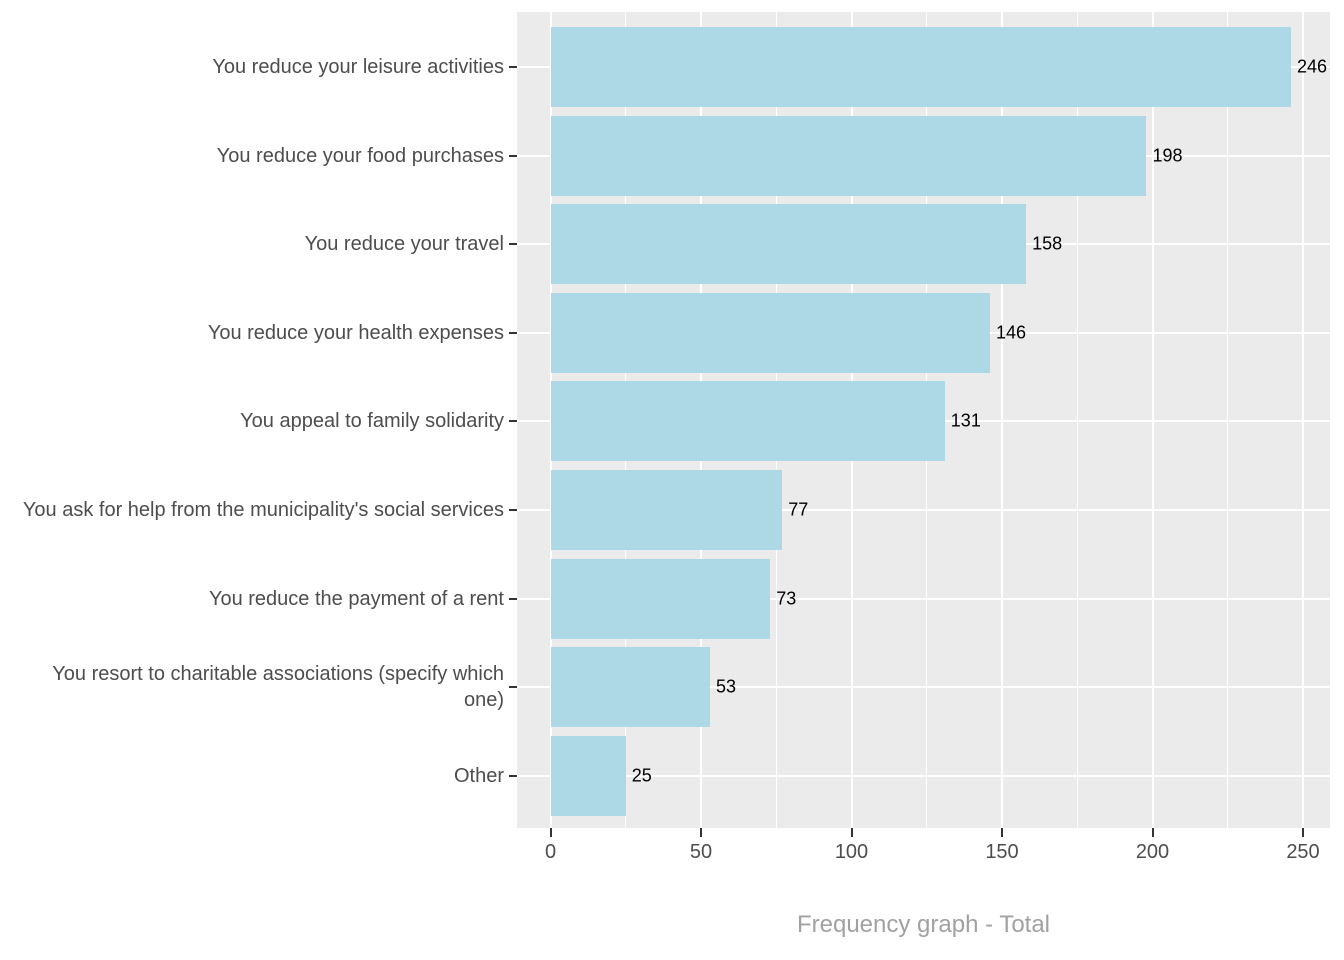 Image resolution: width=1344 pixels, height=960 pixels. Describe the element at coordinates (360, 155) in the screenshot. I see `category-label-1: You reduce your food purchases` at that location.